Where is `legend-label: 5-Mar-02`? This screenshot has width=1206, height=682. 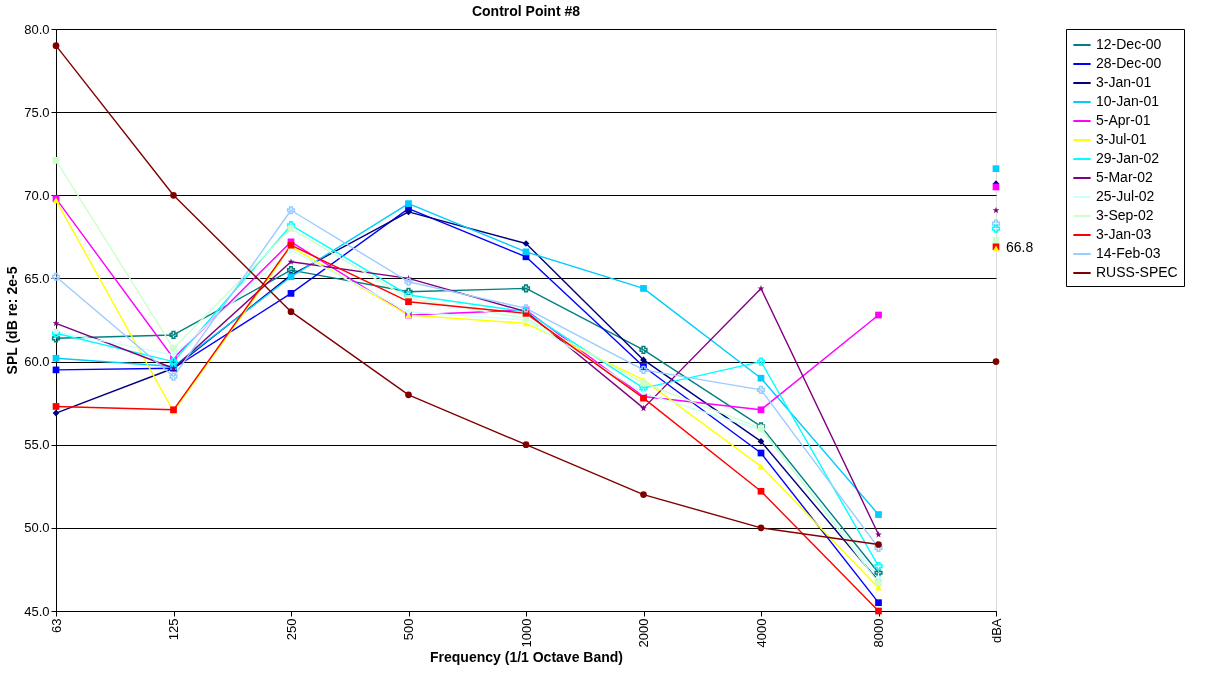 legend-label: 5-Mar-02 is located at coordinates (1125, 177).